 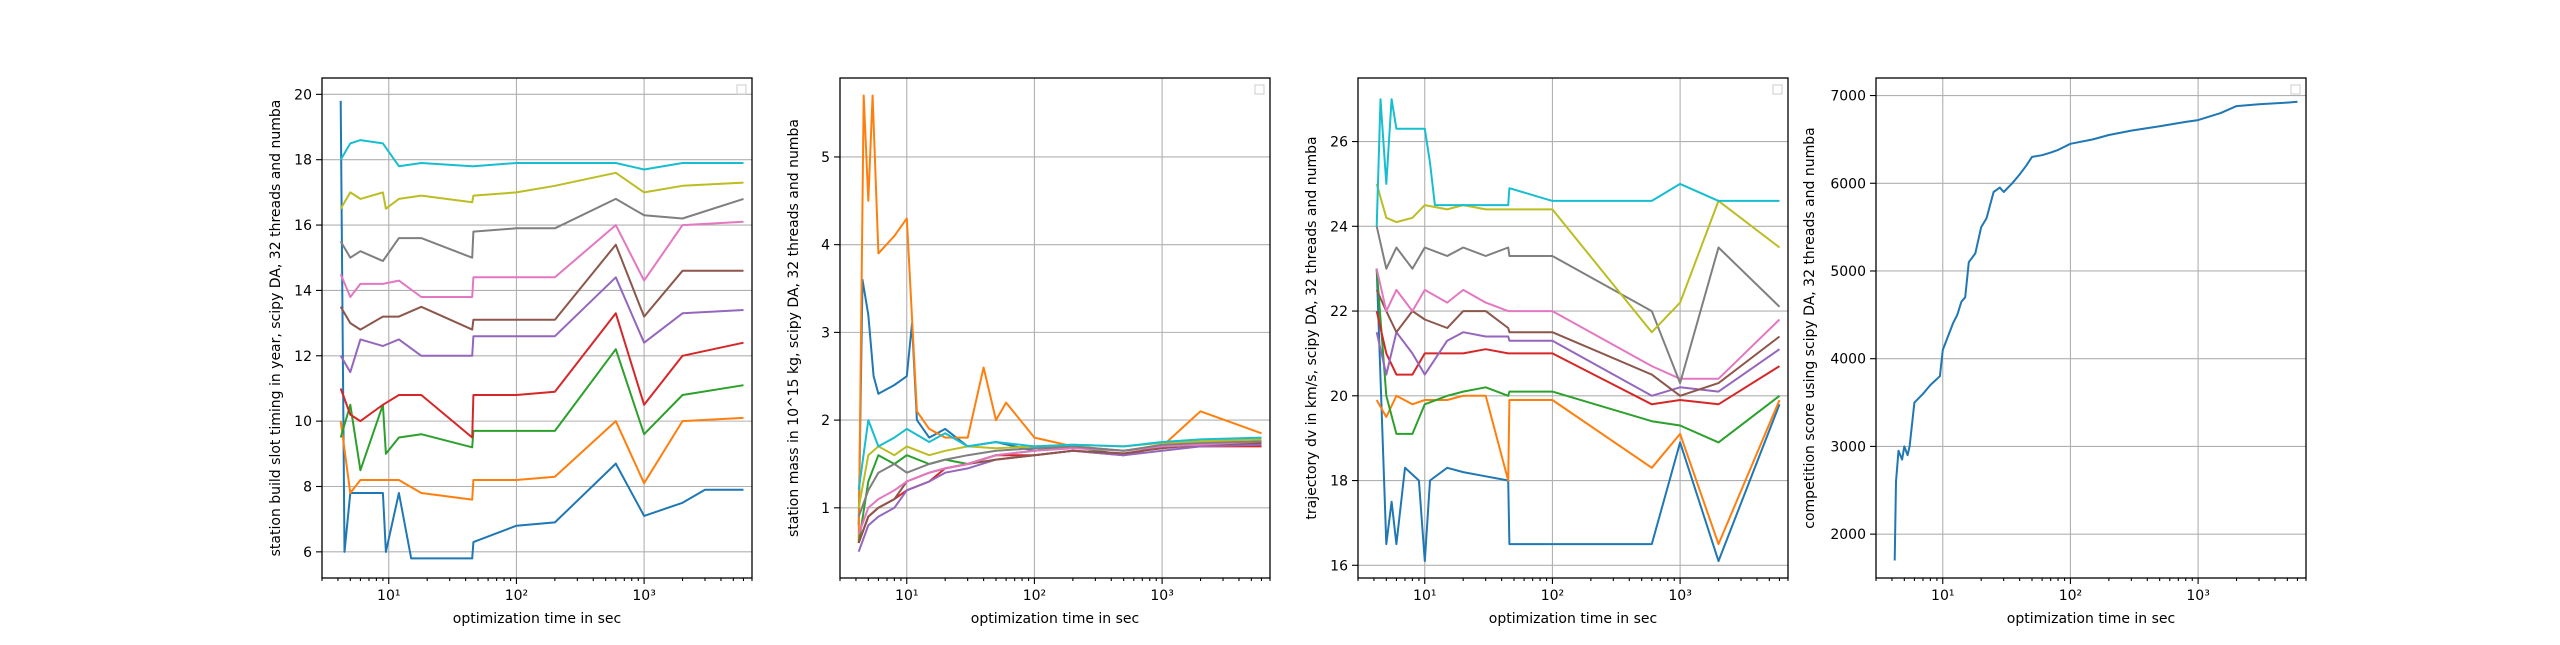 What do you see at coordinates (825, 333) in the screenshot?
I see `y-tick-label: 3` at bounding box center [825, 333].